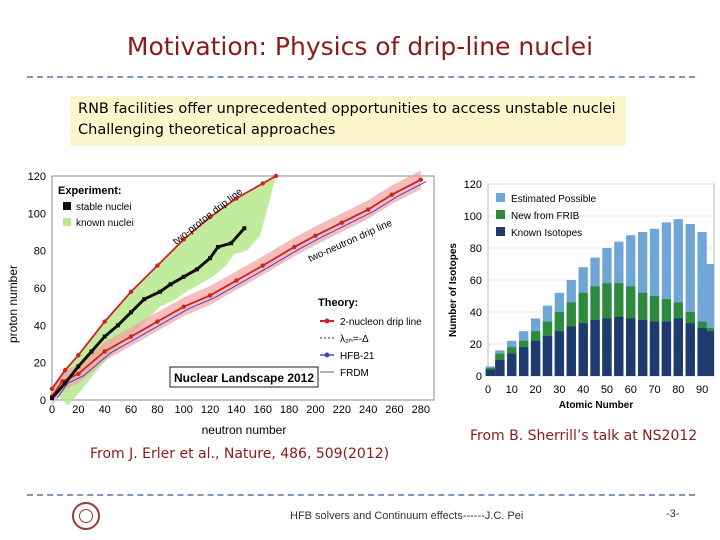 This screenshot has width=720, height=540. I want to click on legend-frdm: FRDM, so click(354, 373).